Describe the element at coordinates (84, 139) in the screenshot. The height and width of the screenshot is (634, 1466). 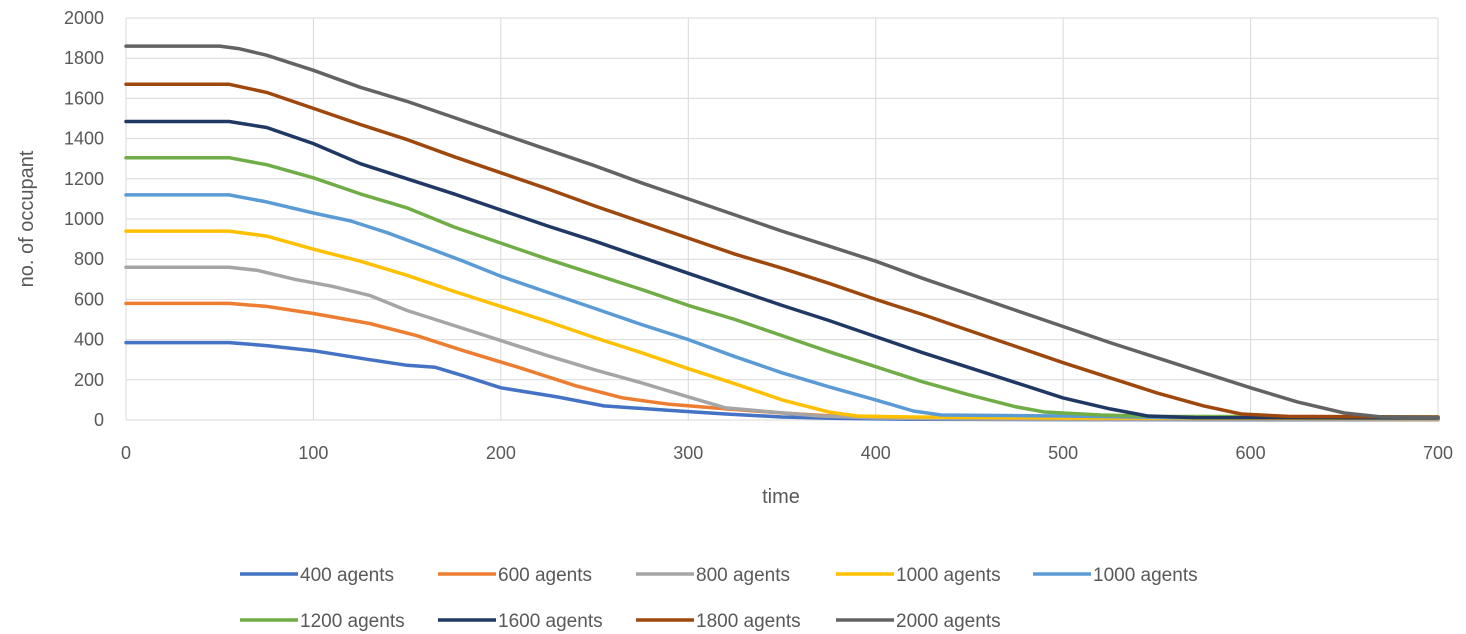
I see `y-tick-label: 1400` at that location.